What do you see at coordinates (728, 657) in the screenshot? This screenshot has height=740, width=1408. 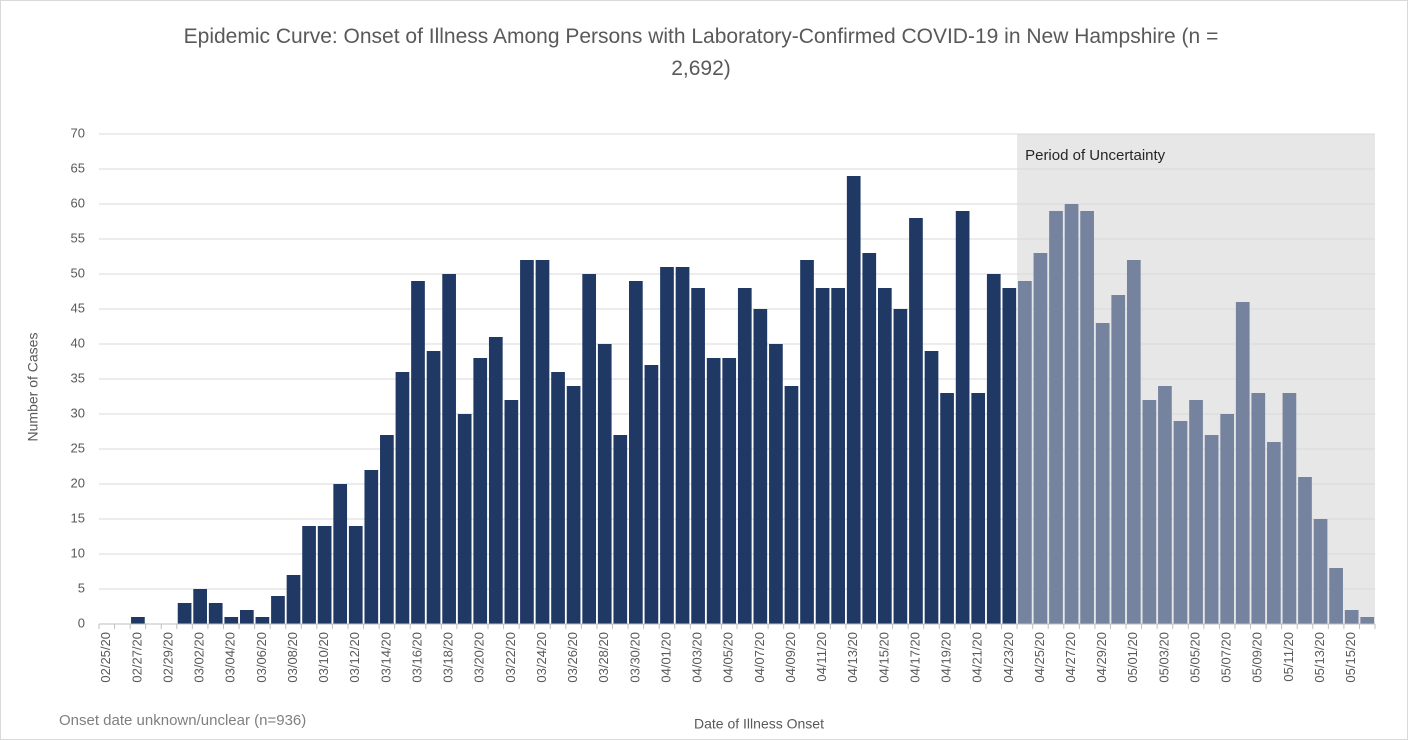 I see `x-tick-label: 04/05/20` at bounding box center [728, 657].